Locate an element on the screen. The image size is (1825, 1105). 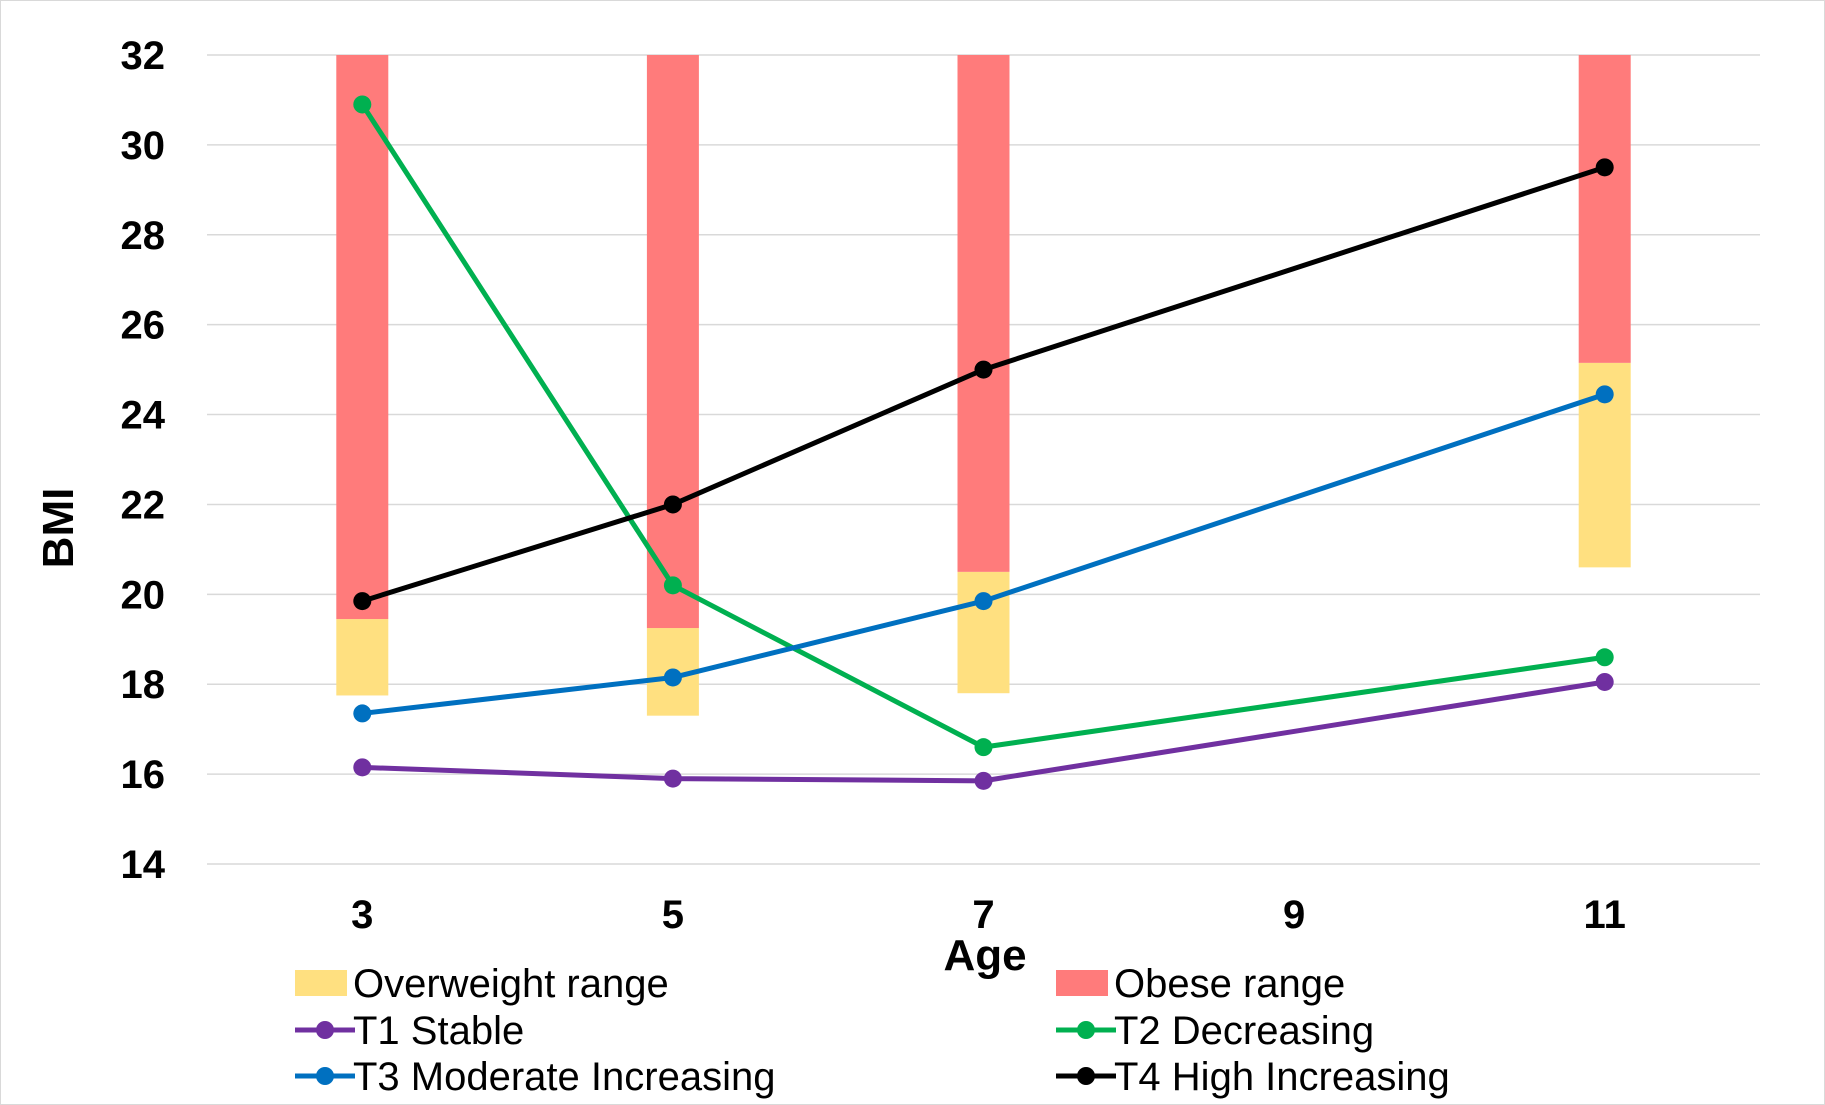
y-tick-label-18: 18 is located at coordinates (143, 685).